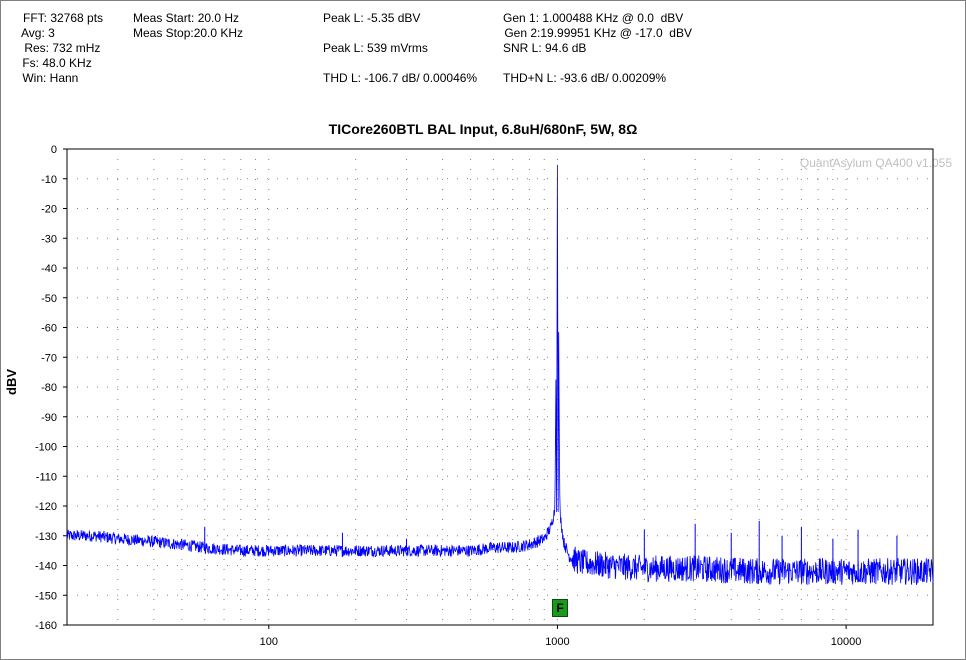 This screenshot has height=660, width=966. Describe the element at coordinates (63, 18) in the screenshot. I see `fft-size: FFT: 32768 pts` at that location.